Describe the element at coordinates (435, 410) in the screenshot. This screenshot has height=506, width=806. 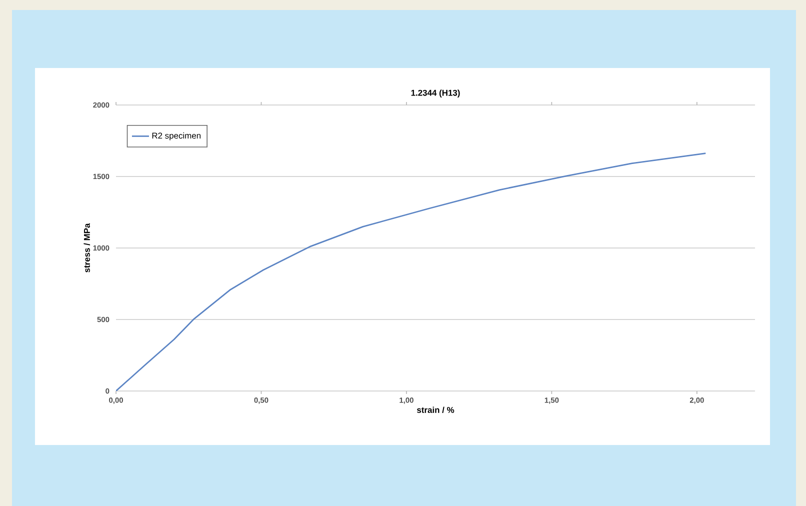
I see `x-axis-title: strain / %` at that location.